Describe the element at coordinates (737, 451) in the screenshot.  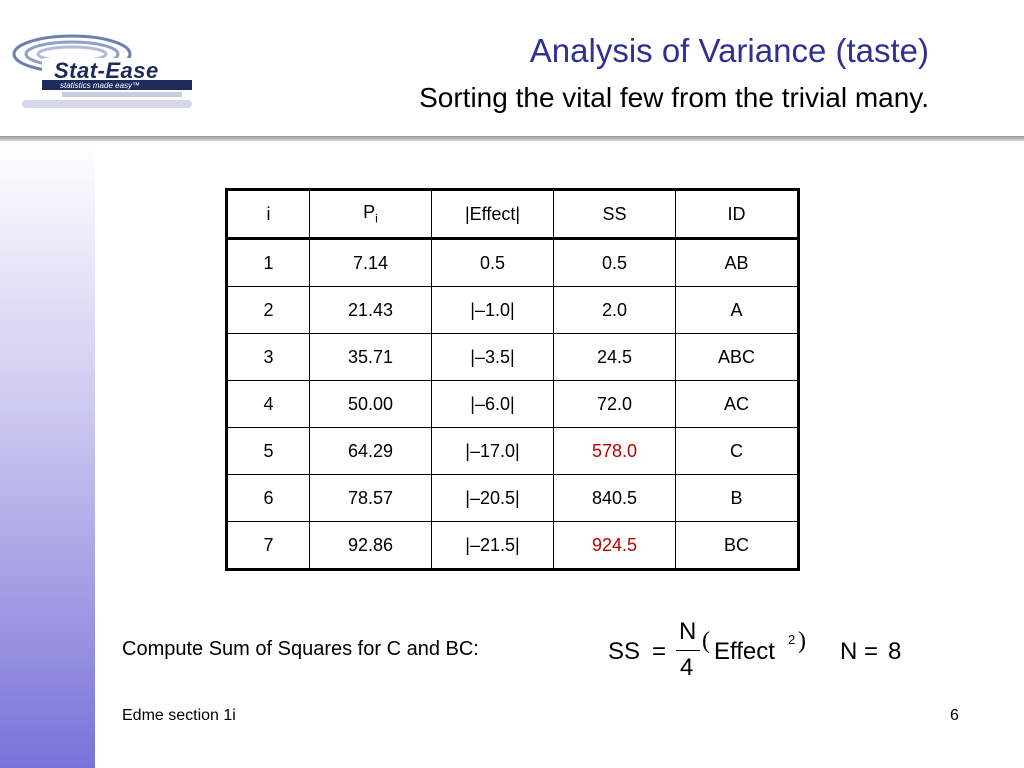
I see `cell-id: C` at that location.